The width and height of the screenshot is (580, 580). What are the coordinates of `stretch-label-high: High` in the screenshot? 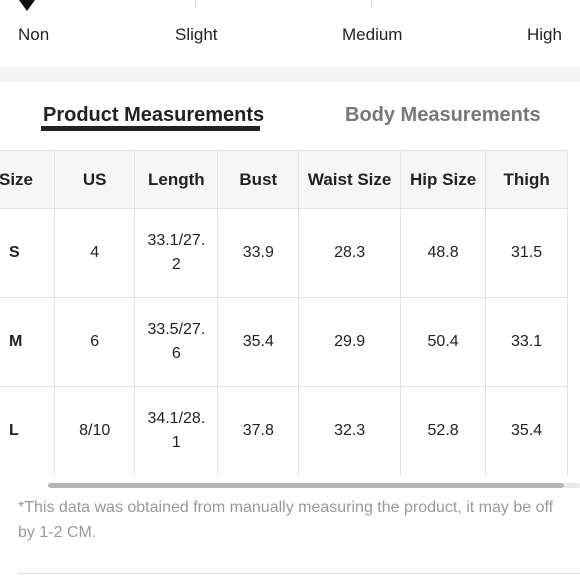 It's located at (544, 34).